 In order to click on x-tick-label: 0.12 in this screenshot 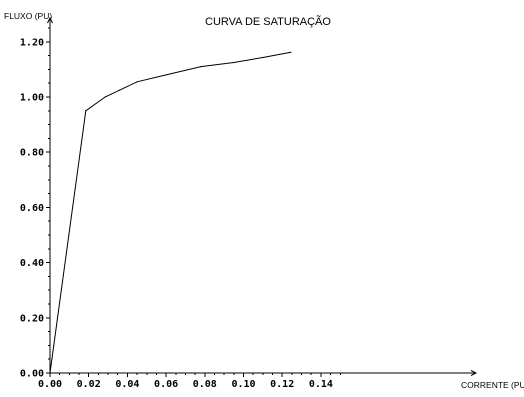, I will do `click(282, 384)`.